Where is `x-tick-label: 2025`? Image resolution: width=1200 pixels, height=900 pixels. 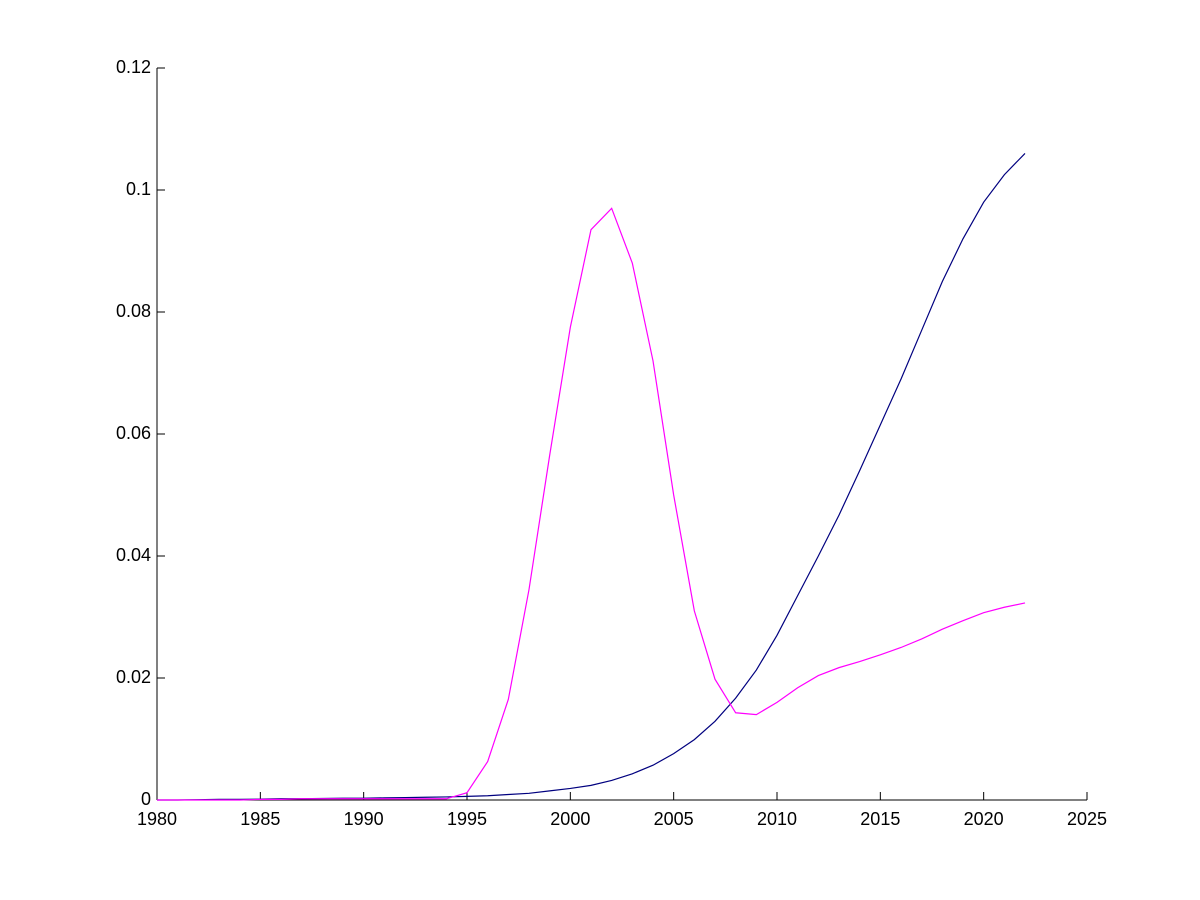 x-tick-label: 2025 is located at coordinates (1087, 819).